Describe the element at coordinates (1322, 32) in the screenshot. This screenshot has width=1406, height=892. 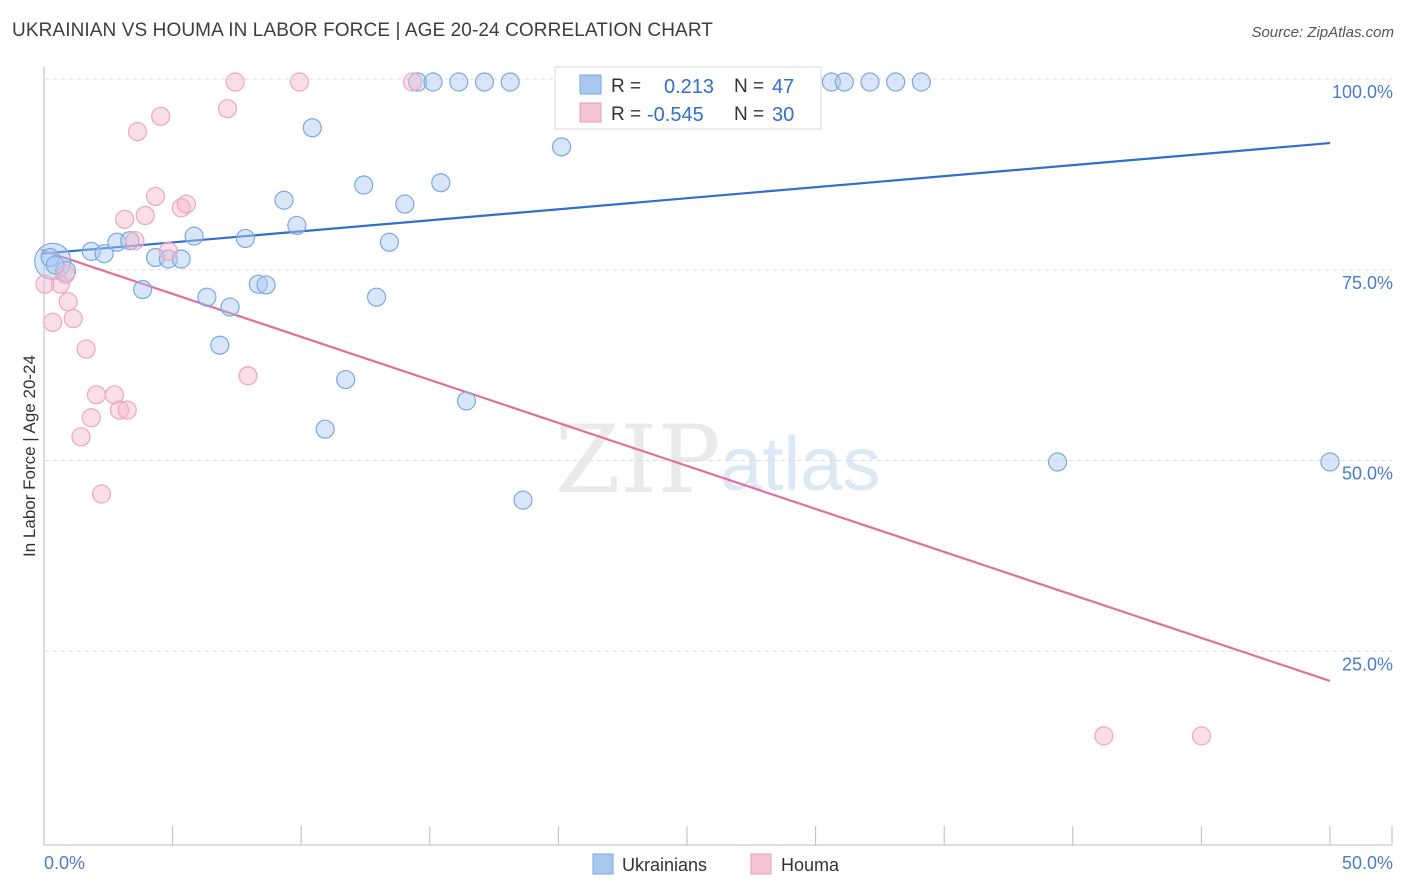
I see `source-note: Source: ZipAtlas.com` at that location.